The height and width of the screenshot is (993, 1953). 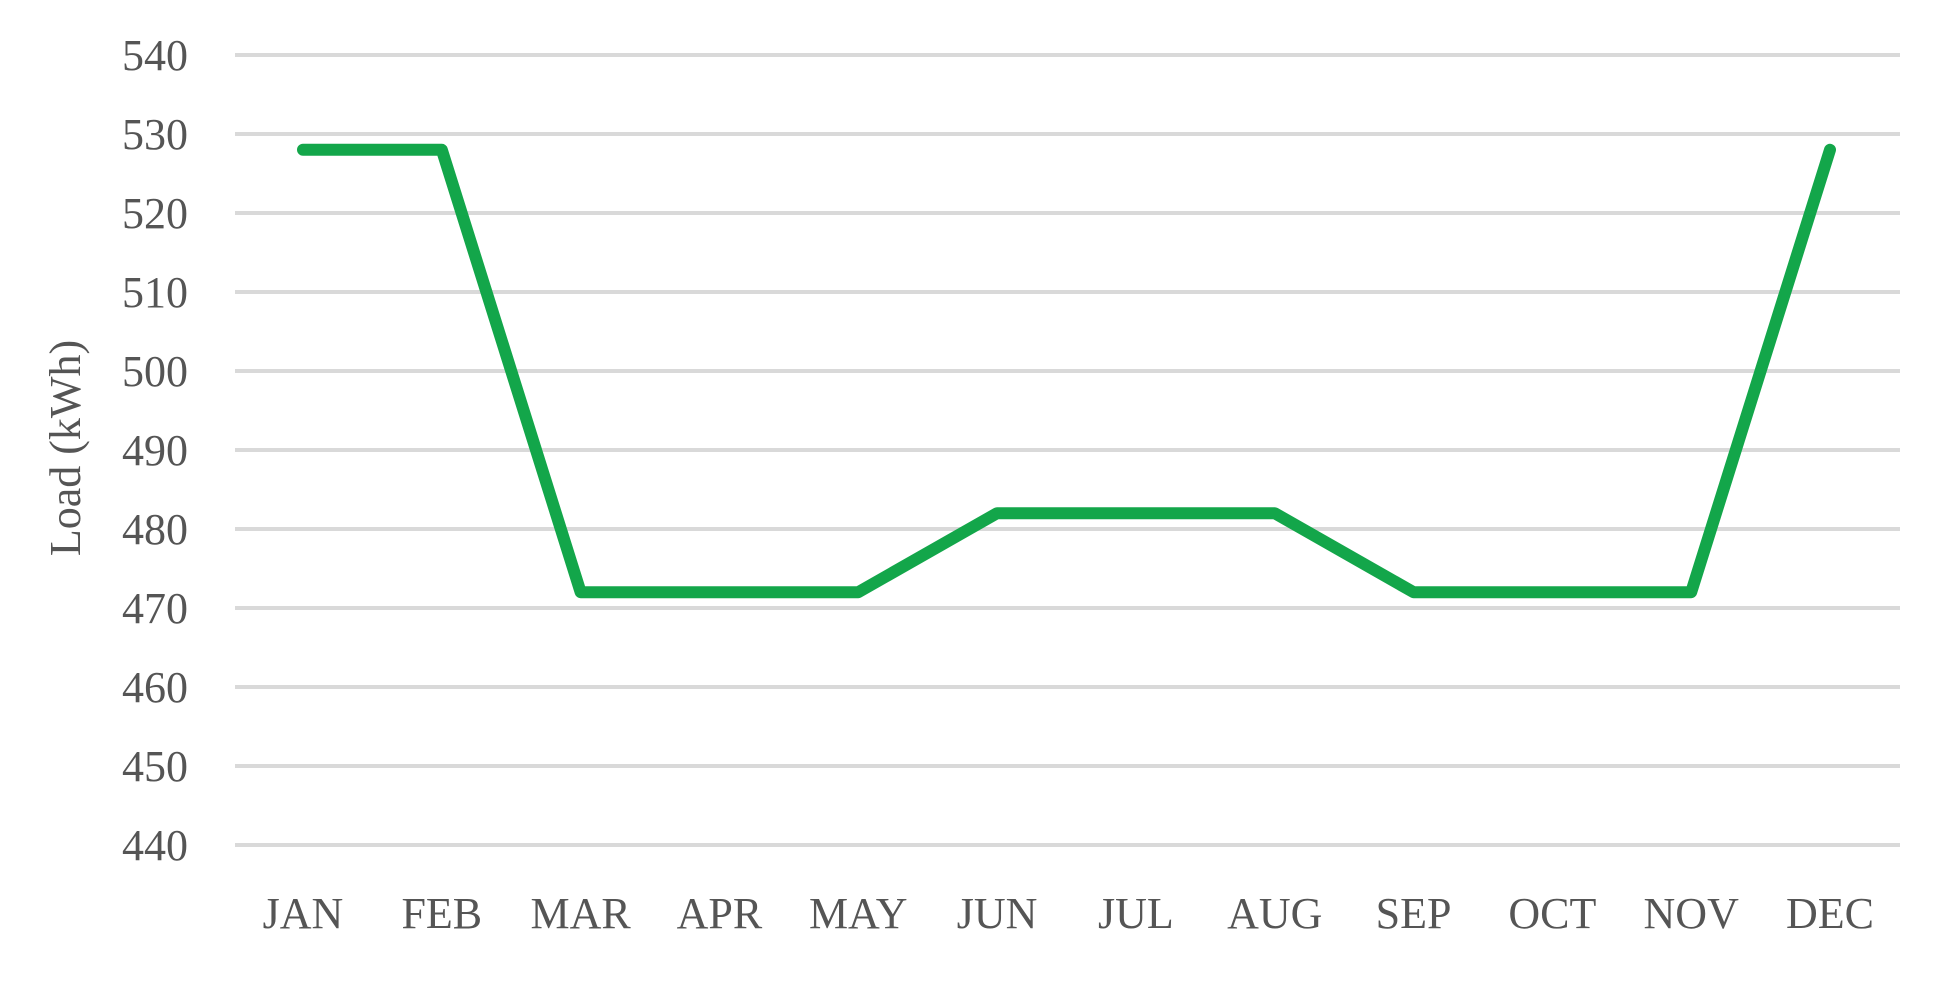 I want to click on y-tick-label: 530, so click(x=155, y=134).